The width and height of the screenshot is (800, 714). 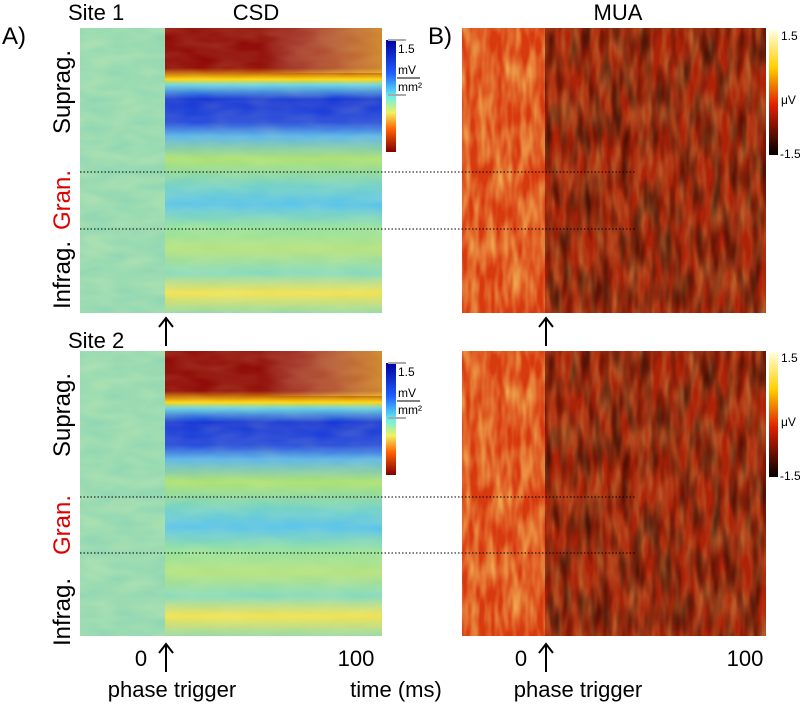 I want to click on panel-label: A), so click(x=14, y=36).